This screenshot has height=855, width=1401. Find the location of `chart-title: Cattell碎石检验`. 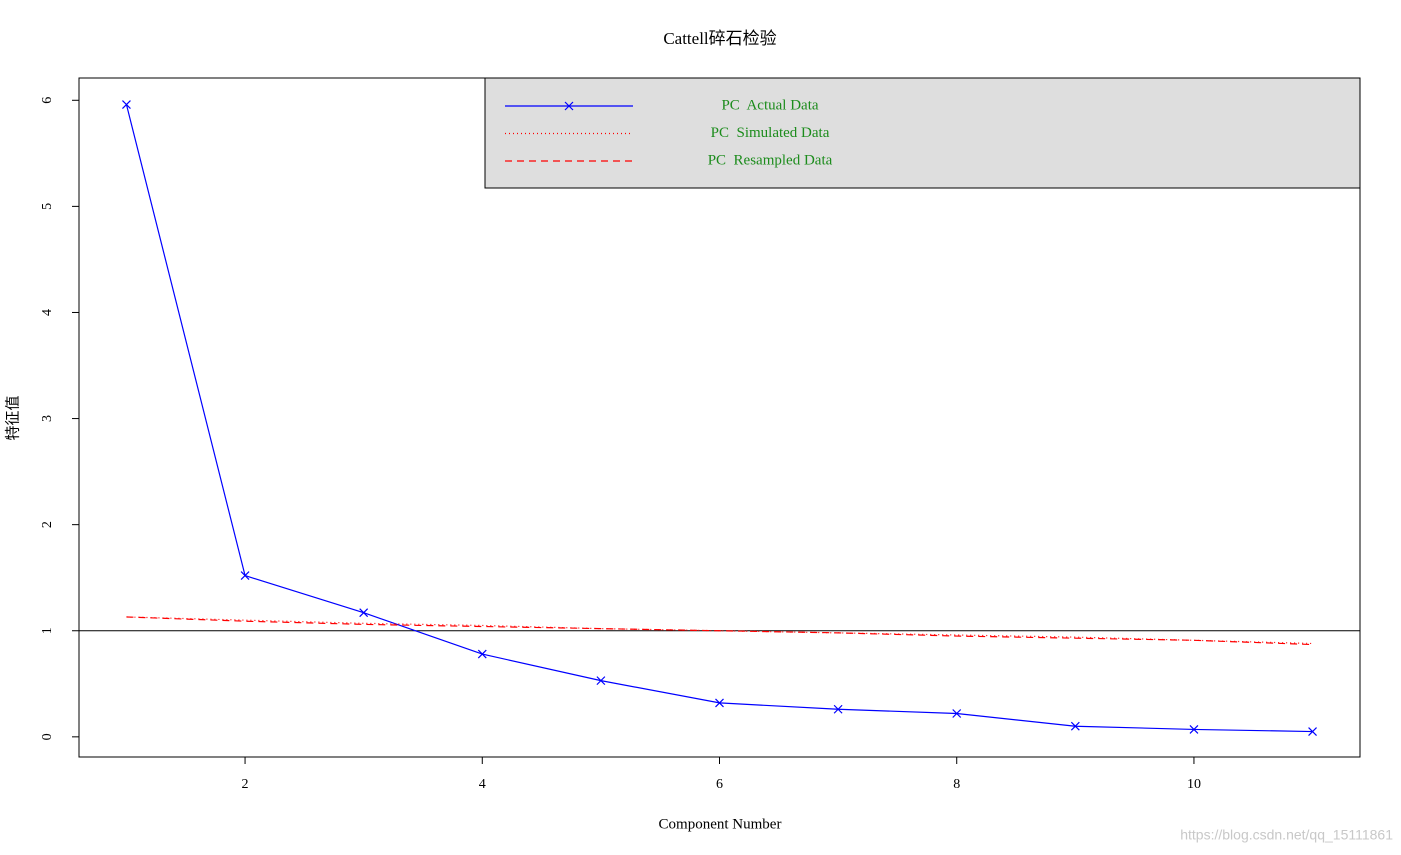

chart-title: Cattell碎石检验 is located at coordinates (719, 38).